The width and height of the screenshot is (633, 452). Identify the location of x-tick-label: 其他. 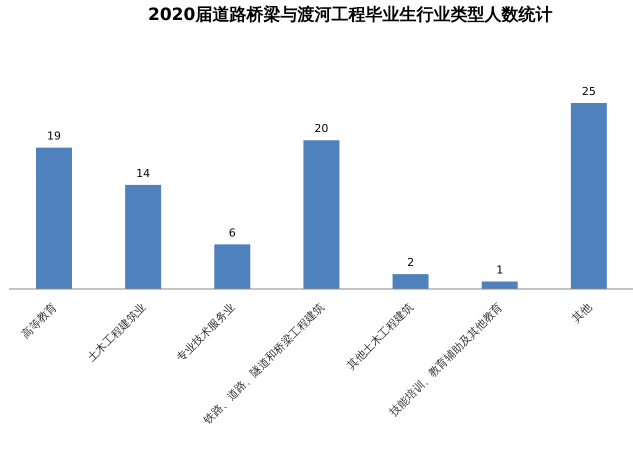
(581, 313).